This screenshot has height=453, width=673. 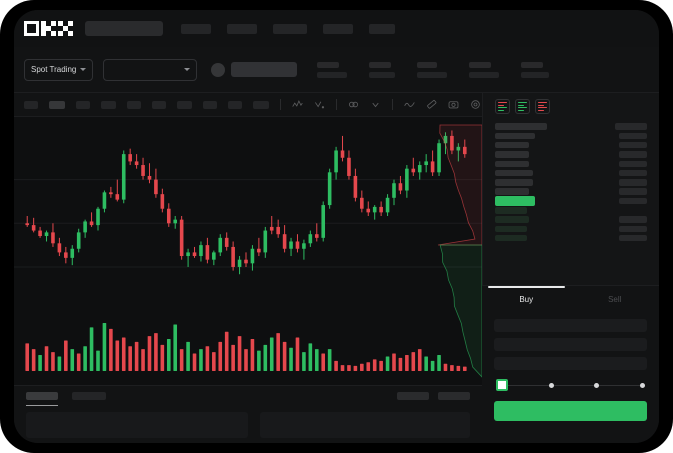 I want to click on search-input, so click(x=124, y=28).